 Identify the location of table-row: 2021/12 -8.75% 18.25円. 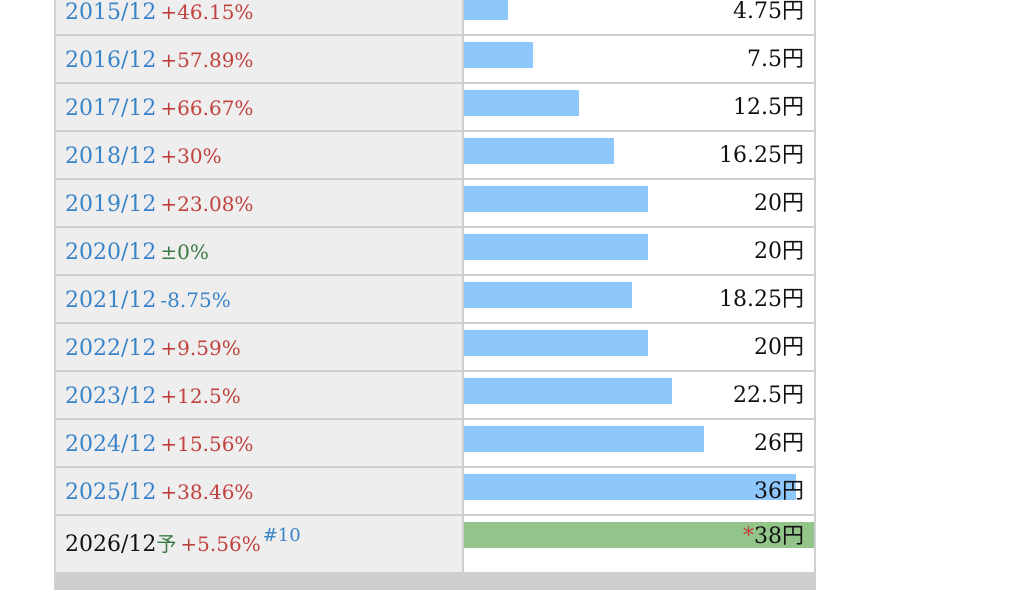
(435, 299).